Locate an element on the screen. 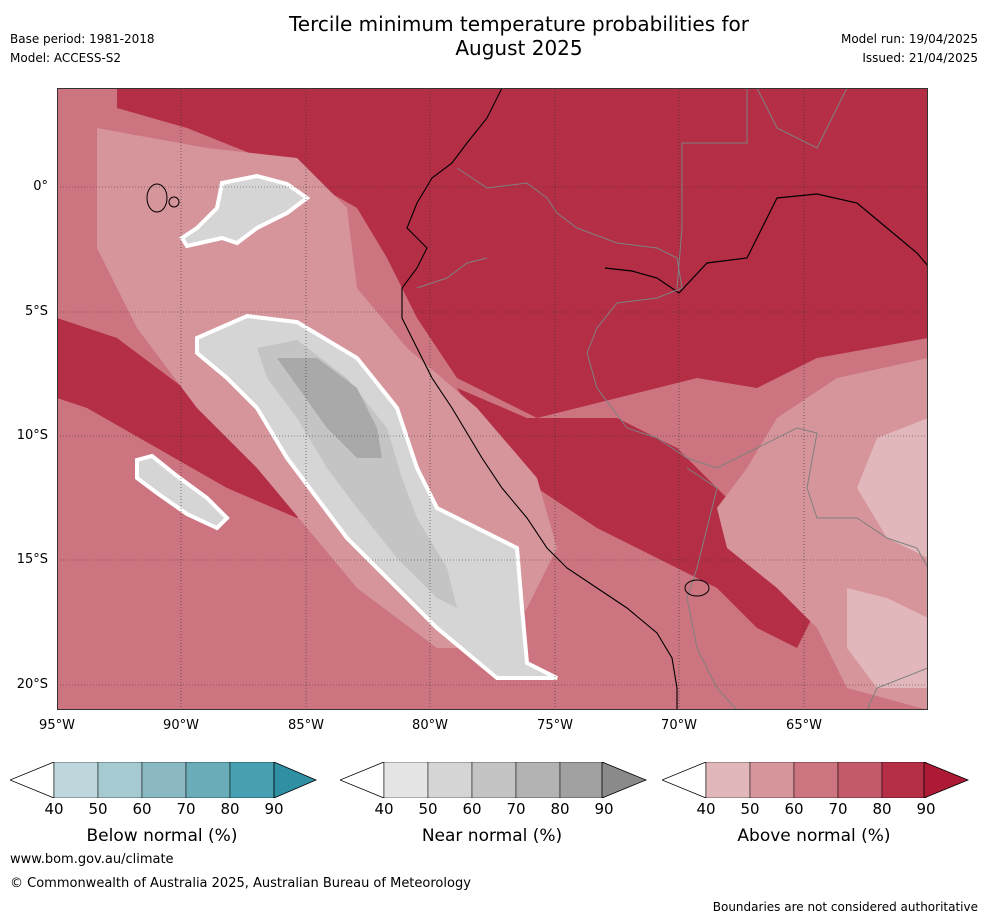  galapagos-island is located at coordinates (157, 198).